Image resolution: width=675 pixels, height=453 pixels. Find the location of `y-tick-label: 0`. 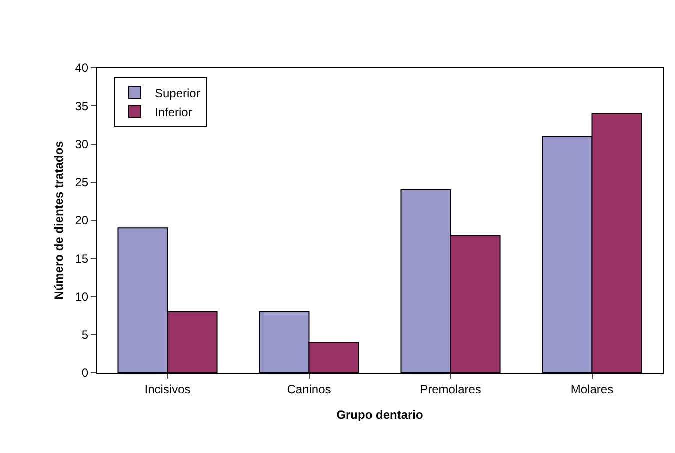

y-tick-label: 0 is located at coordinates (85, 373).